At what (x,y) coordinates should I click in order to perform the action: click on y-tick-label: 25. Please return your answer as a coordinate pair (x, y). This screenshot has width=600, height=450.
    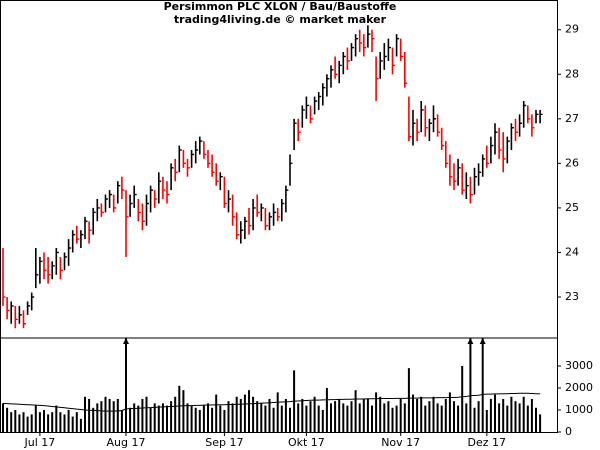
    Looking at the image, I should click on (572, 207).